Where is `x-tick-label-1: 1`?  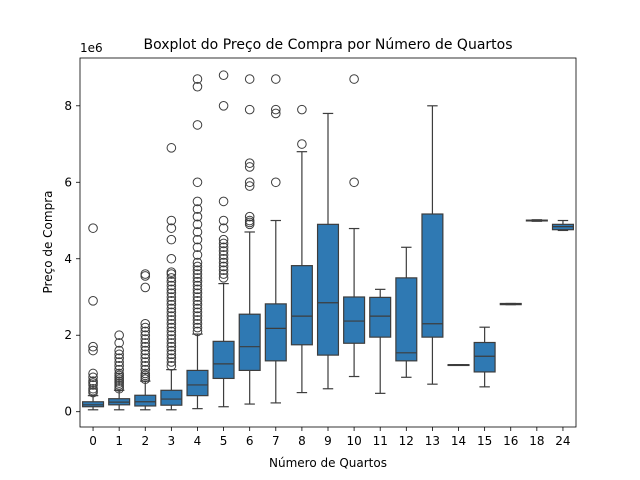
x-tick-label-1: 1 is located at coordinates (119, 441).